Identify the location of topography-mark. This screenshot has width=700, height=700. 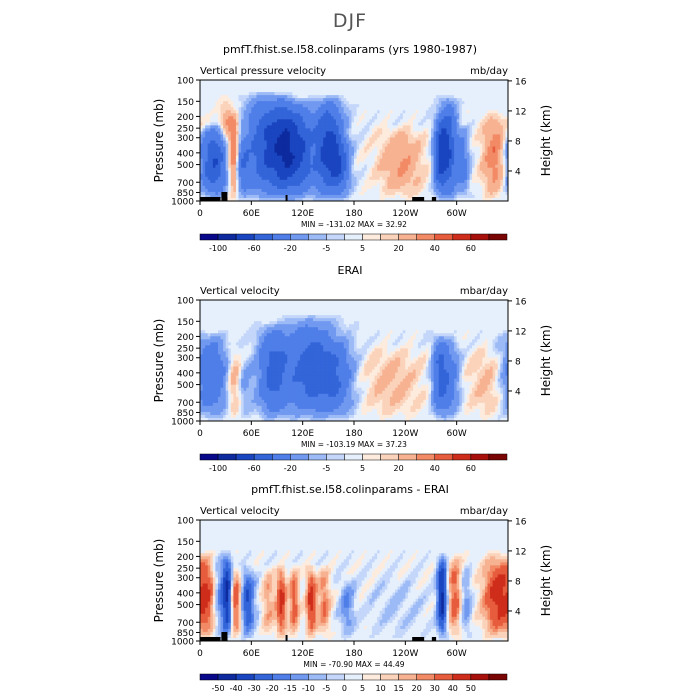
(210, 199).